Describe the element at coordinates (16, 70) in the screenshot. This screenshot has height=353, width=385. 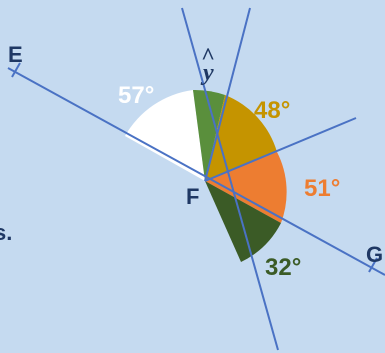
I see `tick-e` at that location.